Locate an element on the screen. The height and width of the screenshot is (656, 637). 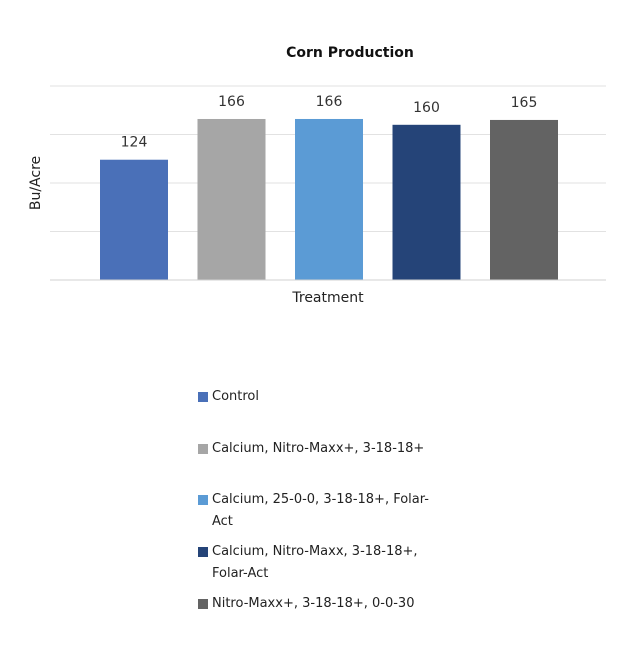
bar-value-label: 124 is located at coordinates (134, 143).